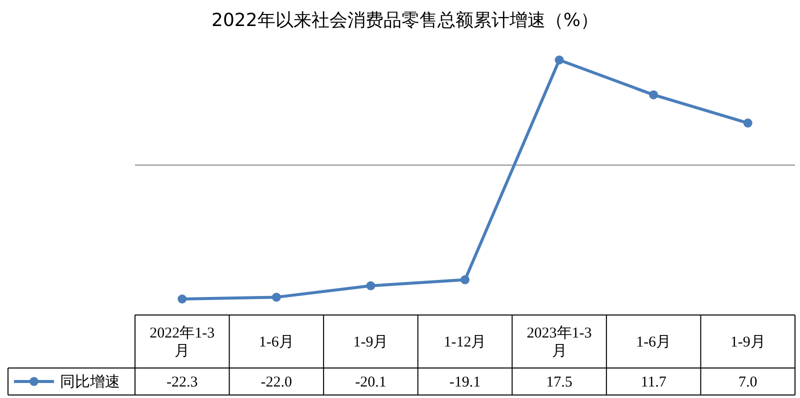  I want to click on data-label: -19.1, so click(465, 382).